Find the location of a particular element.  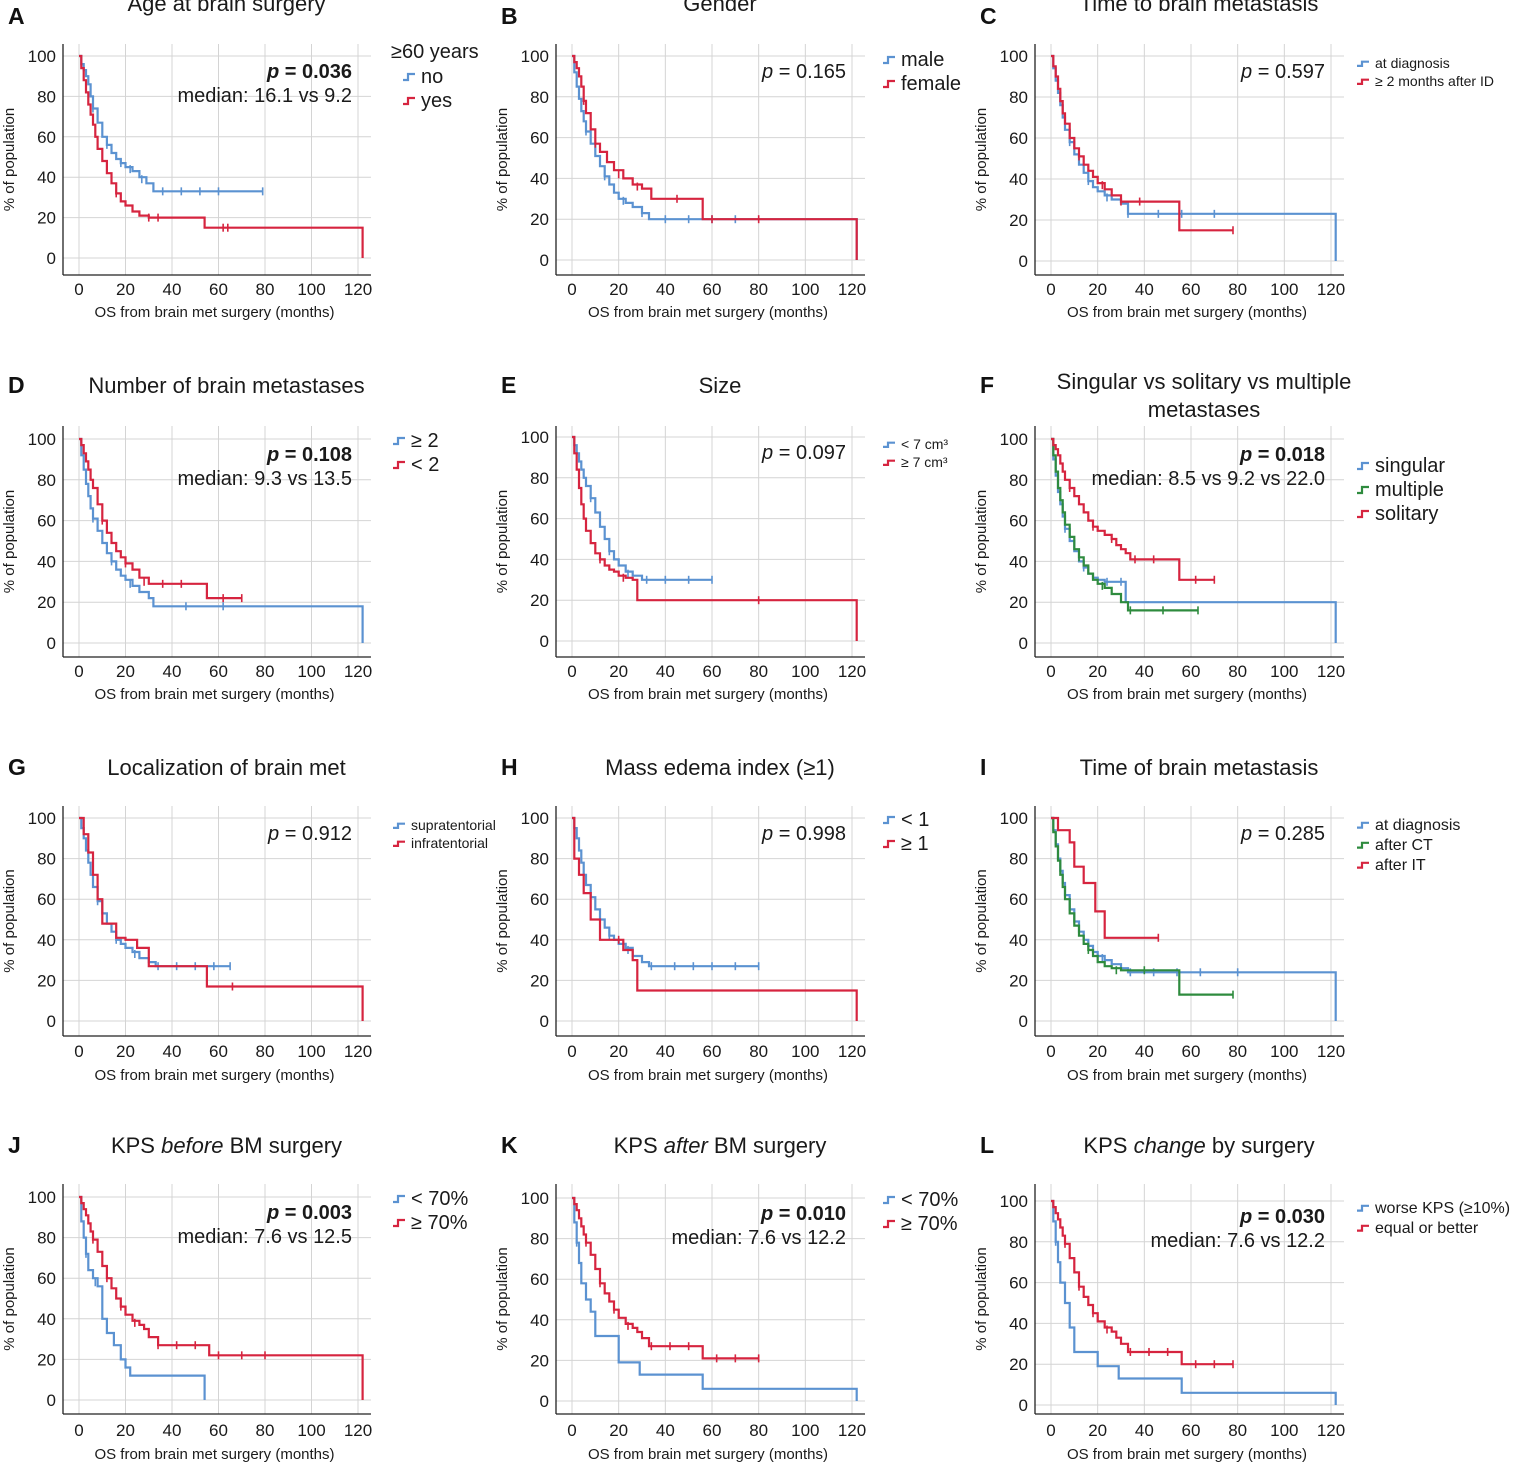

median-label: median: 8.5 vs 9.2 vs 22.0 is located at coordinates (1208, 479).